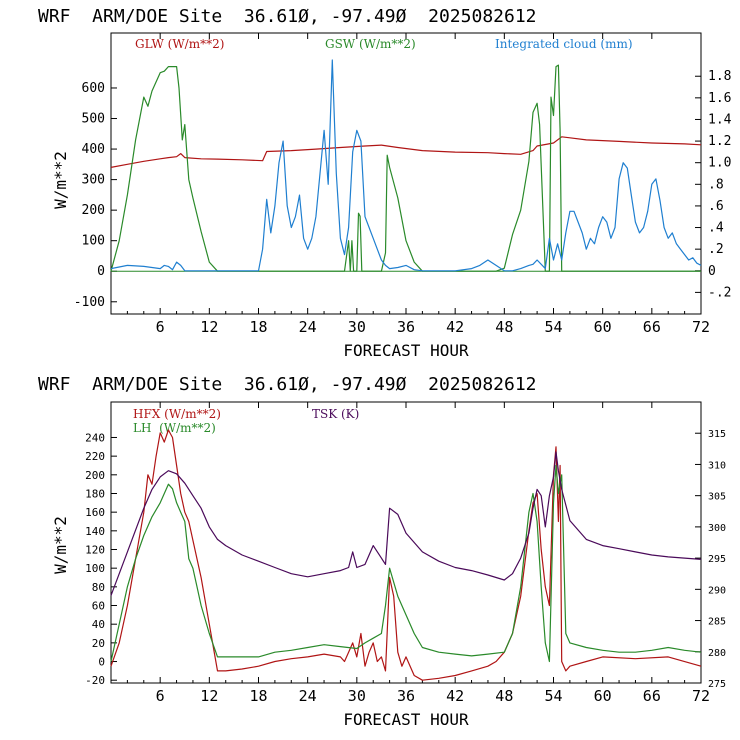 The width and height of the screenshot is (740, 740). I want to click on y-tick-label: 120, so click(95, 550).